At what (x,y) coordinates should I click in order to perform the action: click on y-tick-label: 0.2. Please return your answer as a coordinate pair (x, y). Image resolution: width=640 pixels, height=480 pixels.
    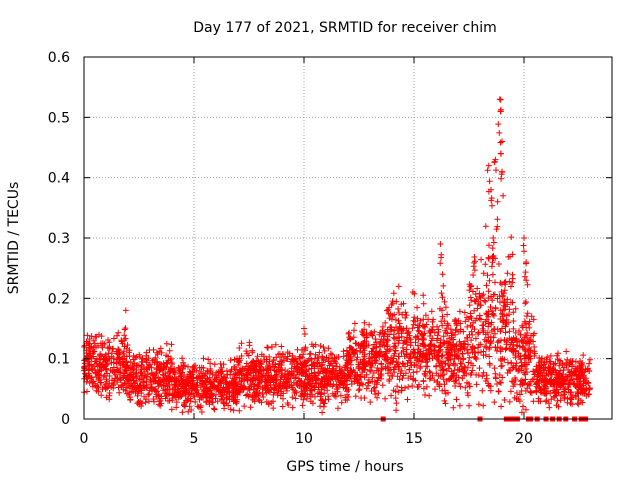
    Looking at the image, I should click on (59, 299).